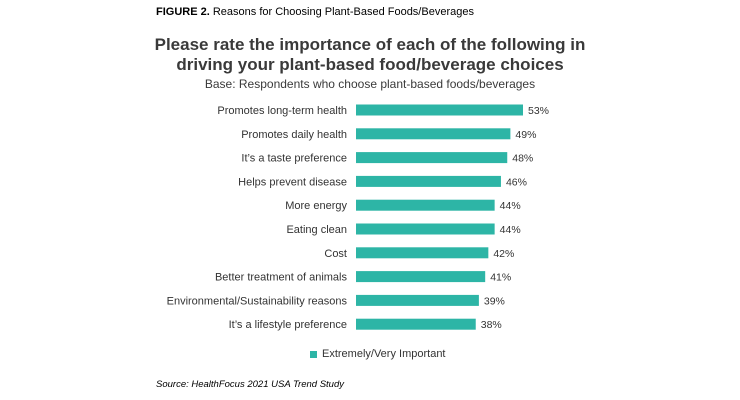  I want to click on value-label: 39%, so click(494, 301).